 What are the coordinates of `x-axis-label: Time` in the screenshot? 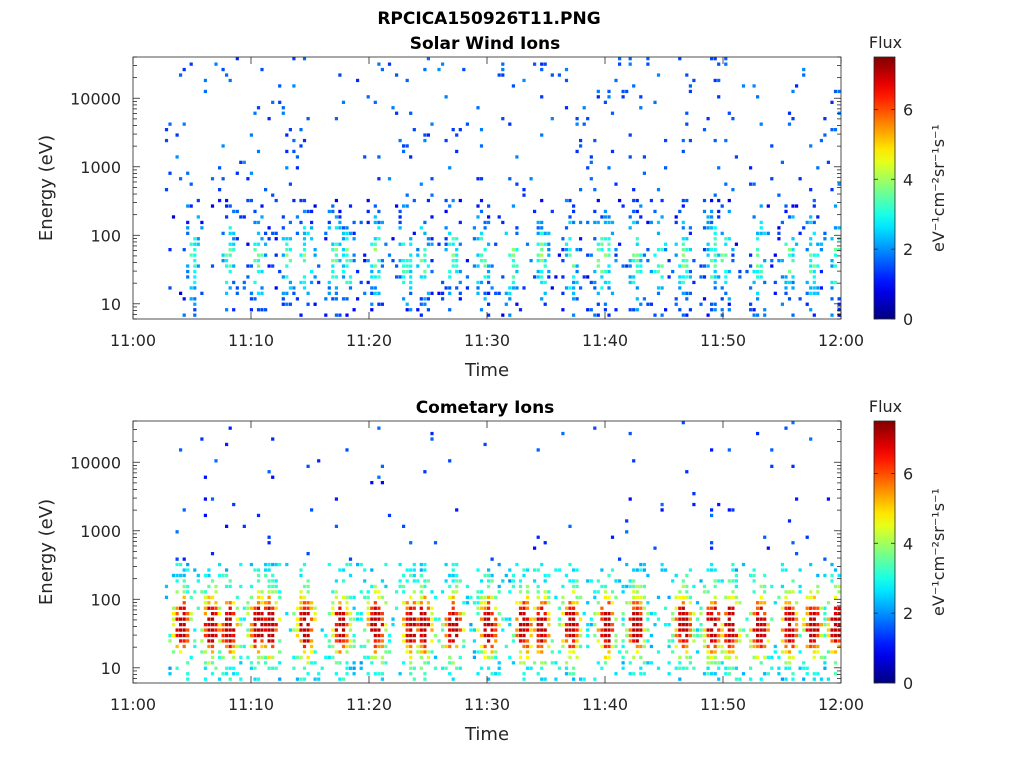 It's located at (486, 370).